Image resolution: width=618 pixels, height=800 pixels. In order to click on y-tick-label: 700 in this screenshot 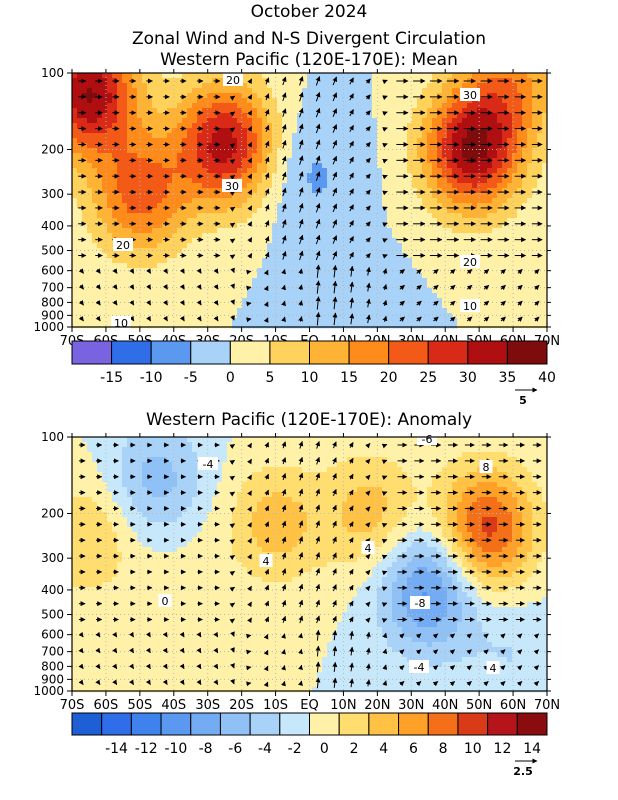, I will do `click(52, 652)`.